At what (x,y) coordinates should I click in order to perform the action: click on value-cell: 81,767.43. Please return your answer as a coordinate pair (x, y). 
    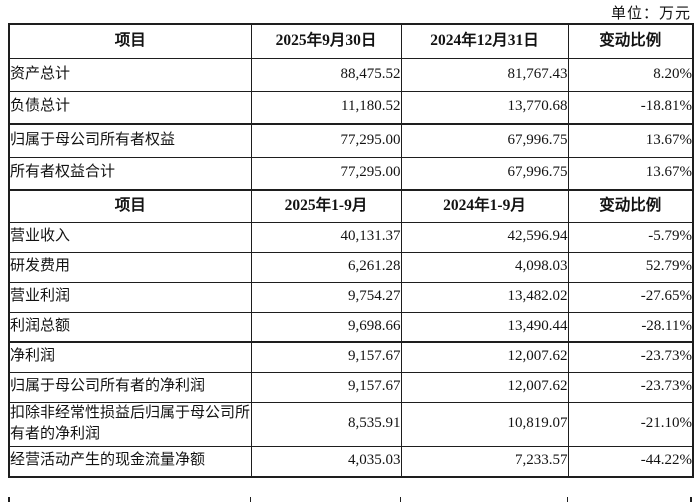
    Looking at the image, I should click on (484, 74).